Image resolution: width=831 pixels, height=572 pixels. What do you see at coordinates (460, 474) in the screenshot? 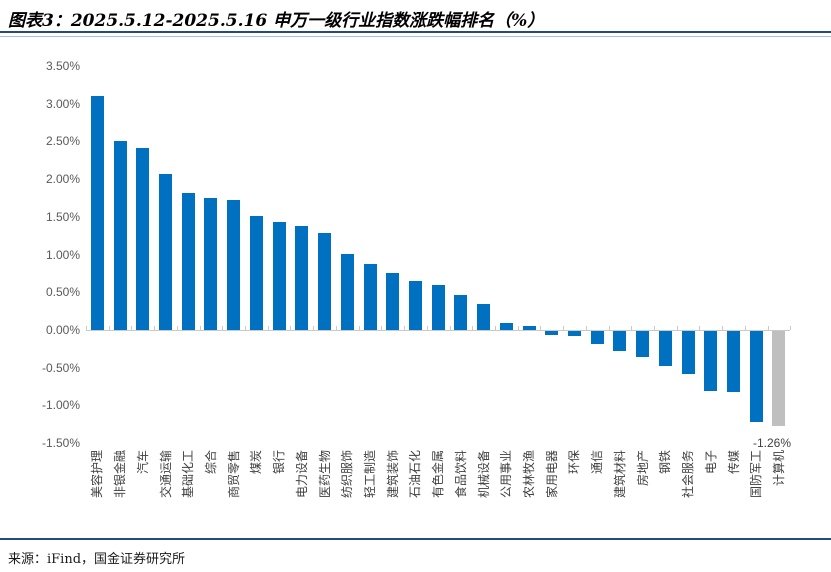
I see `x-axis-label: 食品饮料` at bounding box center [460, 474].